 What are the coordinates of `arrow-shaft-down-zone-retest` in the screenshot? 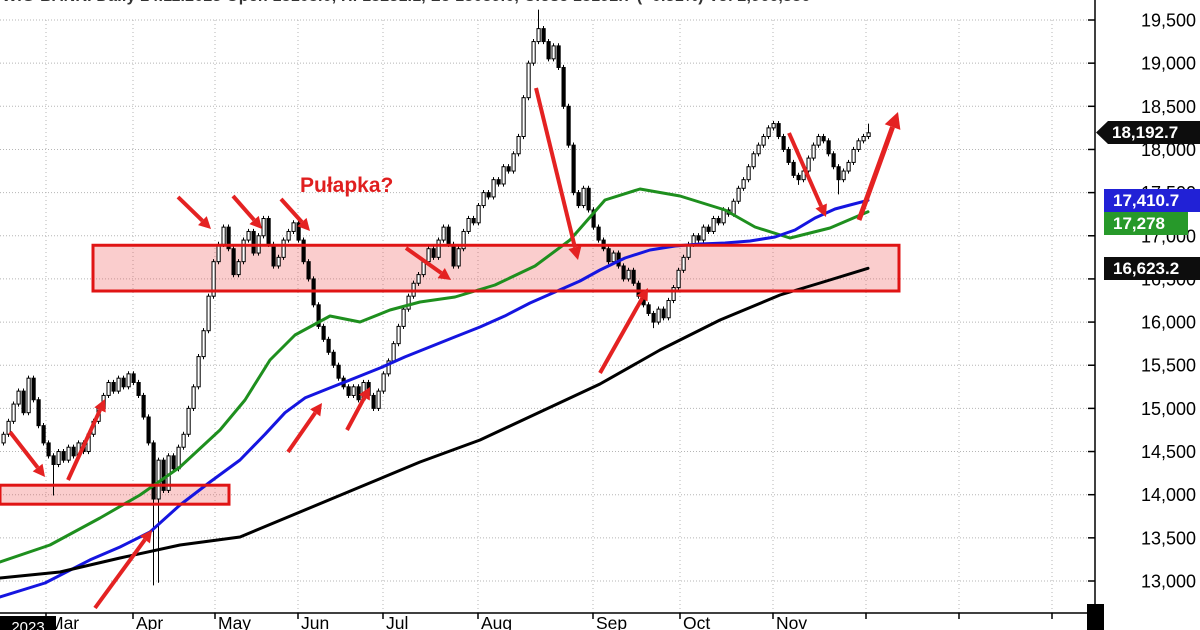 It's located at (423, 260).